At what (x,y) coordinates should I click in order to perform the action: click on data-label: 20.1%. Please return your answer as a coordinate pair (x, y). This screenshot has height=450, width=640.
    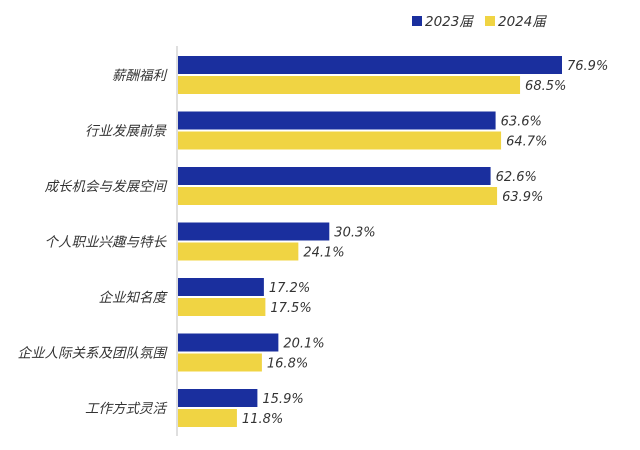
    Looking at the image, I should click on (303, 344).